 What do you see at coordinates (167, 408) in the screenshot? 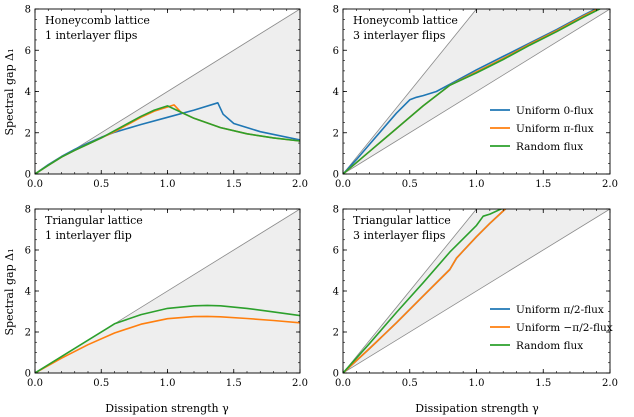
I see `x-axis-label-left: Dissipation strength γ` at bounding box center [167, 408].